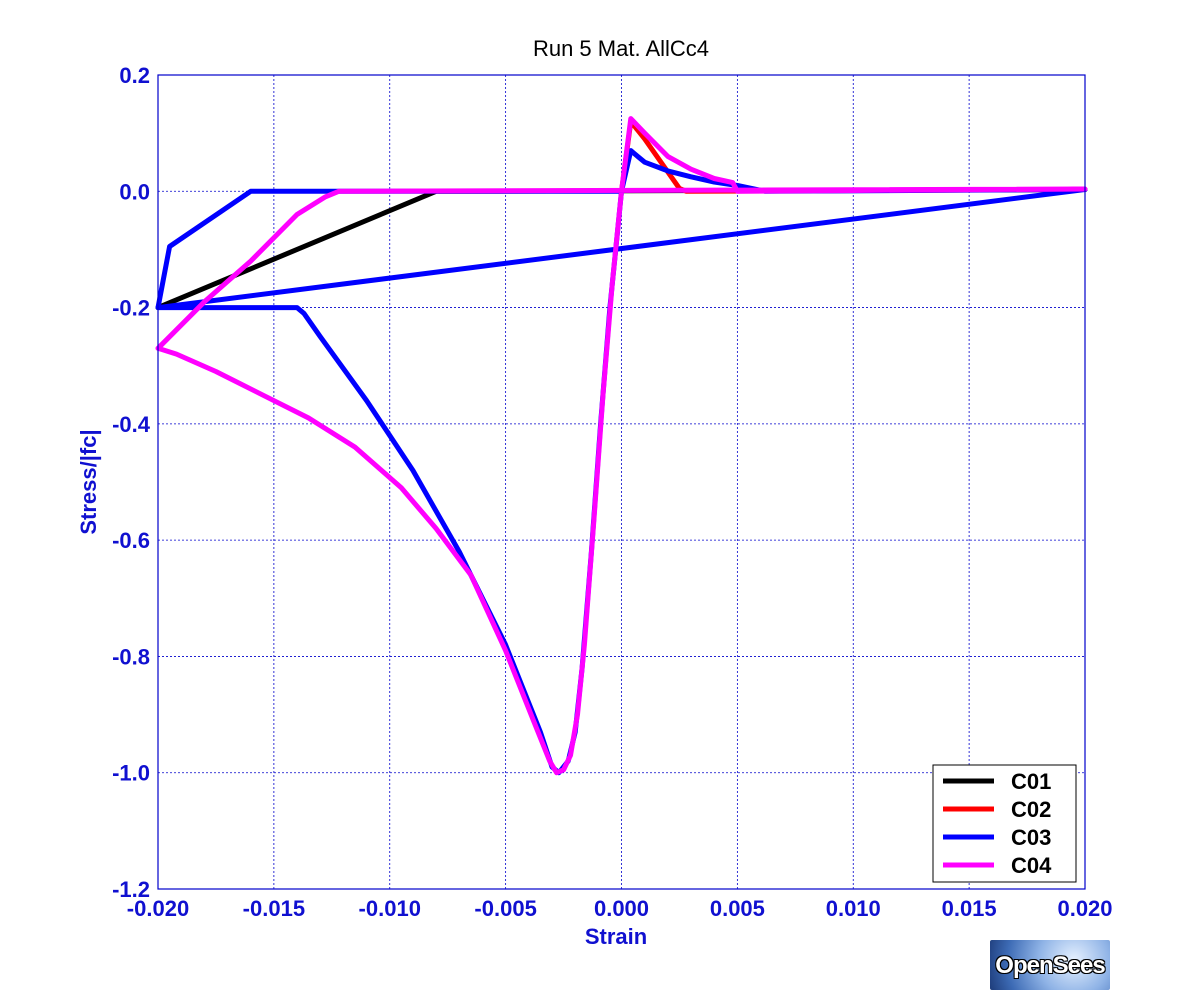 This screenshot has width=1200, height=1000. Describe the element at coordinates (274, 908) in the screenshot. I see `x-tick-label: -0.015` at that location.